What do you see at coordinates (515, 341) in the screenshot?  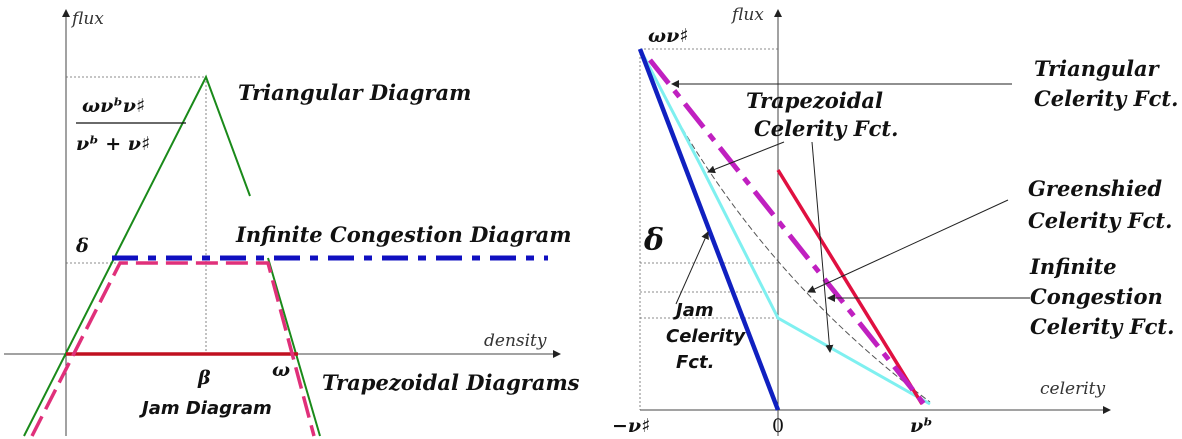 I see `left-x-axis-label: density` at bounding box center [515, 341].